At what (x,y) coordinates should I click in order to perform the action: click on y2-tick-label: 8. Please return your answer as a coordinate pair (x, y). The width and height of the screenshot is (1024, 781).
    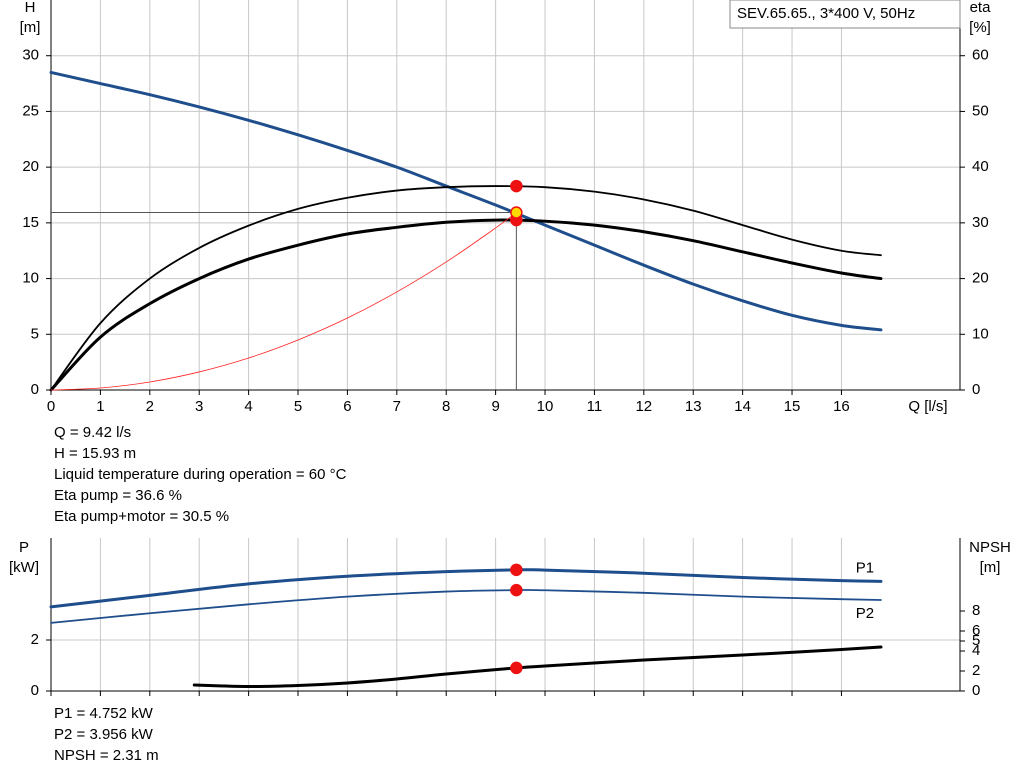
    Looking at the image, I should click on (976, 610).